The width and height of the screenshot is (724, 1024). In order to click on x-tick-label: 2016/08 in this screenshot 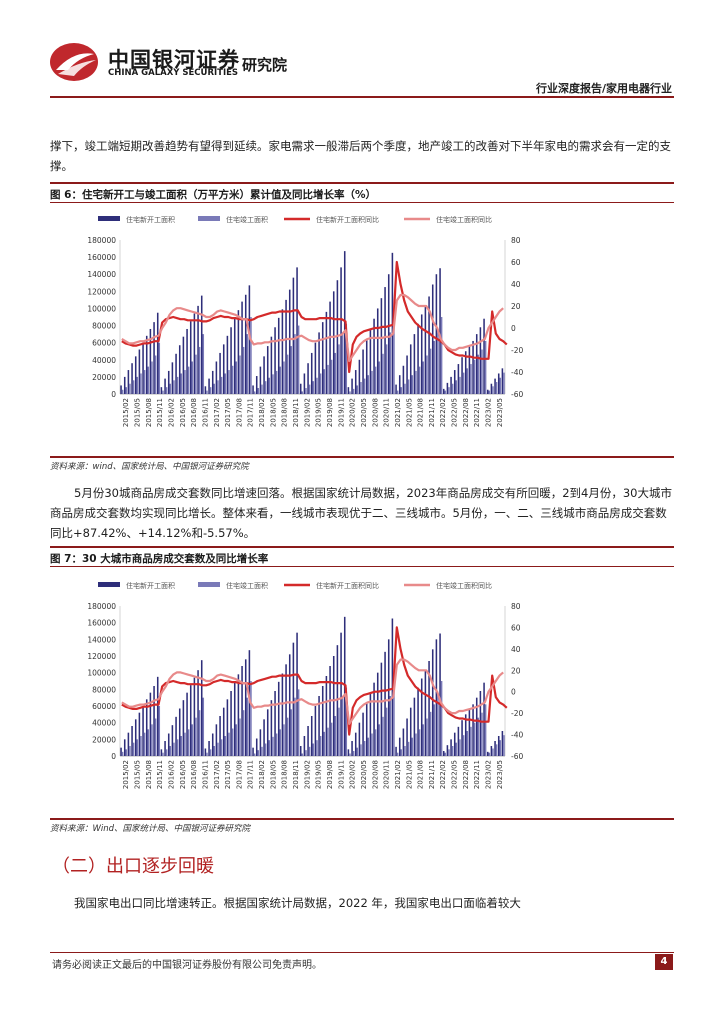, I will do `click(194, 774)`.